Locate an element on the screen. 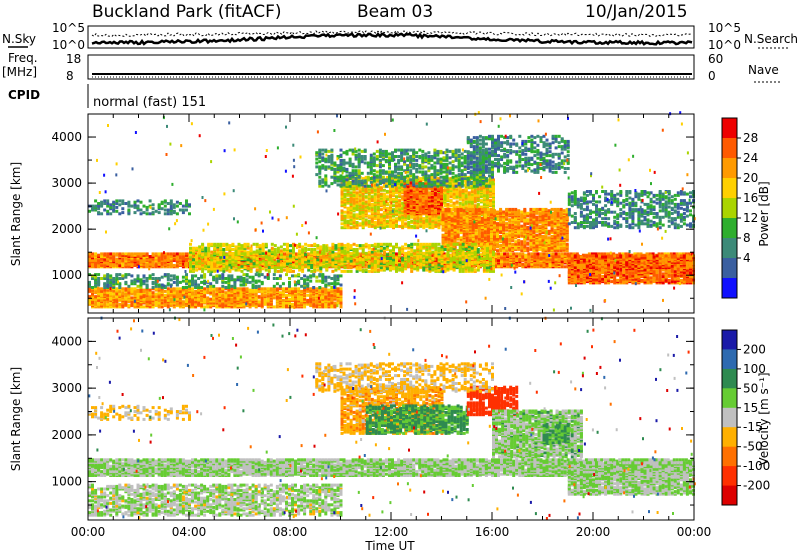 The image size is (800, 554). nsky-trace is located at coordinates (392, 39).